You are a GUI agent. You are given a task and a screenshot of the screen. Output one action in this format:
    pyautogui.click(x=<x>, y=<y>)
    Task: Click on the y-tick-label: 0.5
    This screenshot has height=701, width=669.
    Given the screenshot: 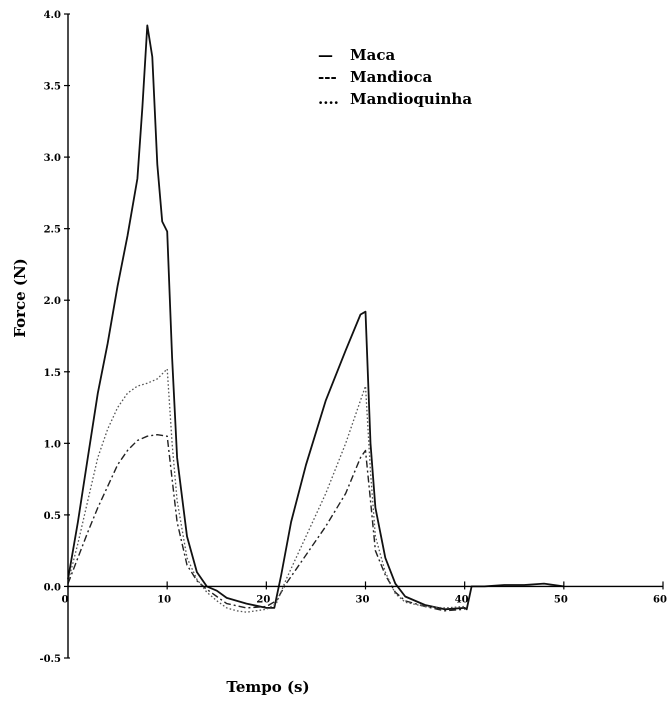 What is the action you would take?
    pyautogui.click(x=52, y=516)
    